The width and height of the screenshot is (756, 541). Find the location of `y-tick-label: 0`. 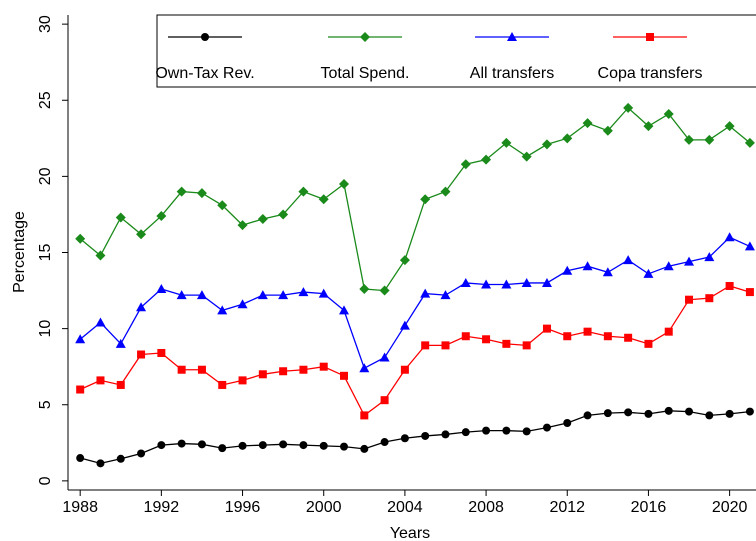

y-tick-label: 0 is located at coordinates (45, 480).